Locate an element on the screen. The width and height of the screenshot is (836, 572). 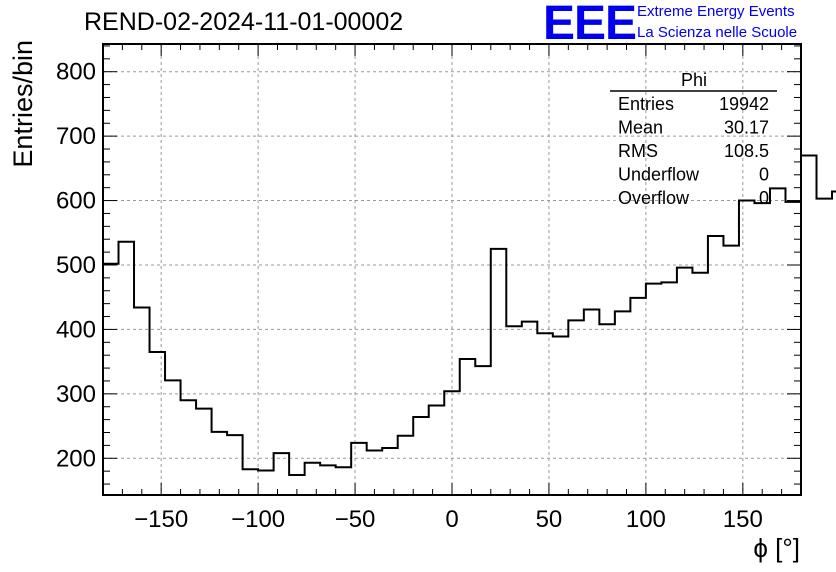
y-tick-label: 800 is located at coordinates (76, 72).